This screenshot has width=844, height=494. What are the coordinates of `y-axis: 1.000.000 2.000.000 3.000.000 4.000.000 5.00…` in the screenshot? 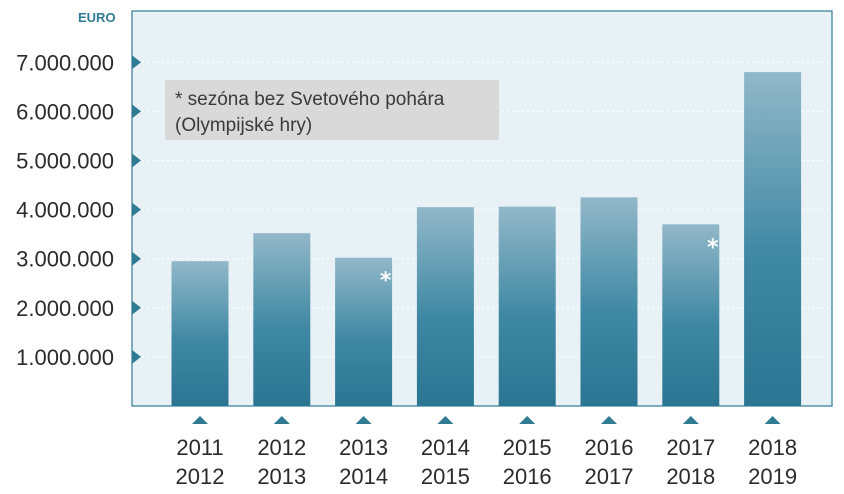 It's located at (78, 210).